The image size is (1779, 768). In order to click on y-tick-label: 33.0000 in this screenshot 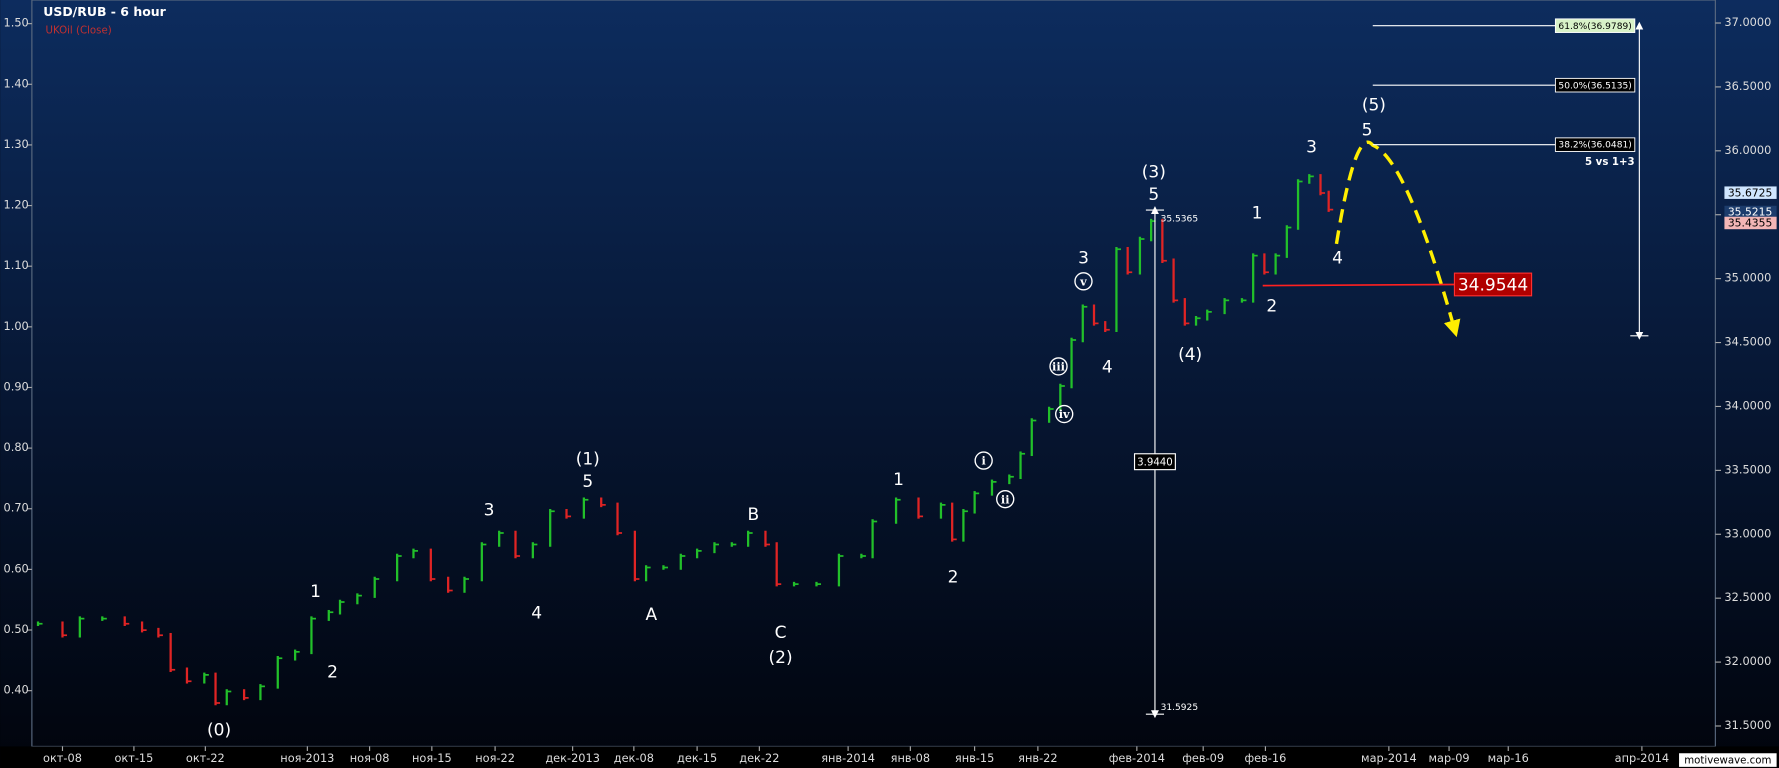, I will do `click(1747, 533)`.